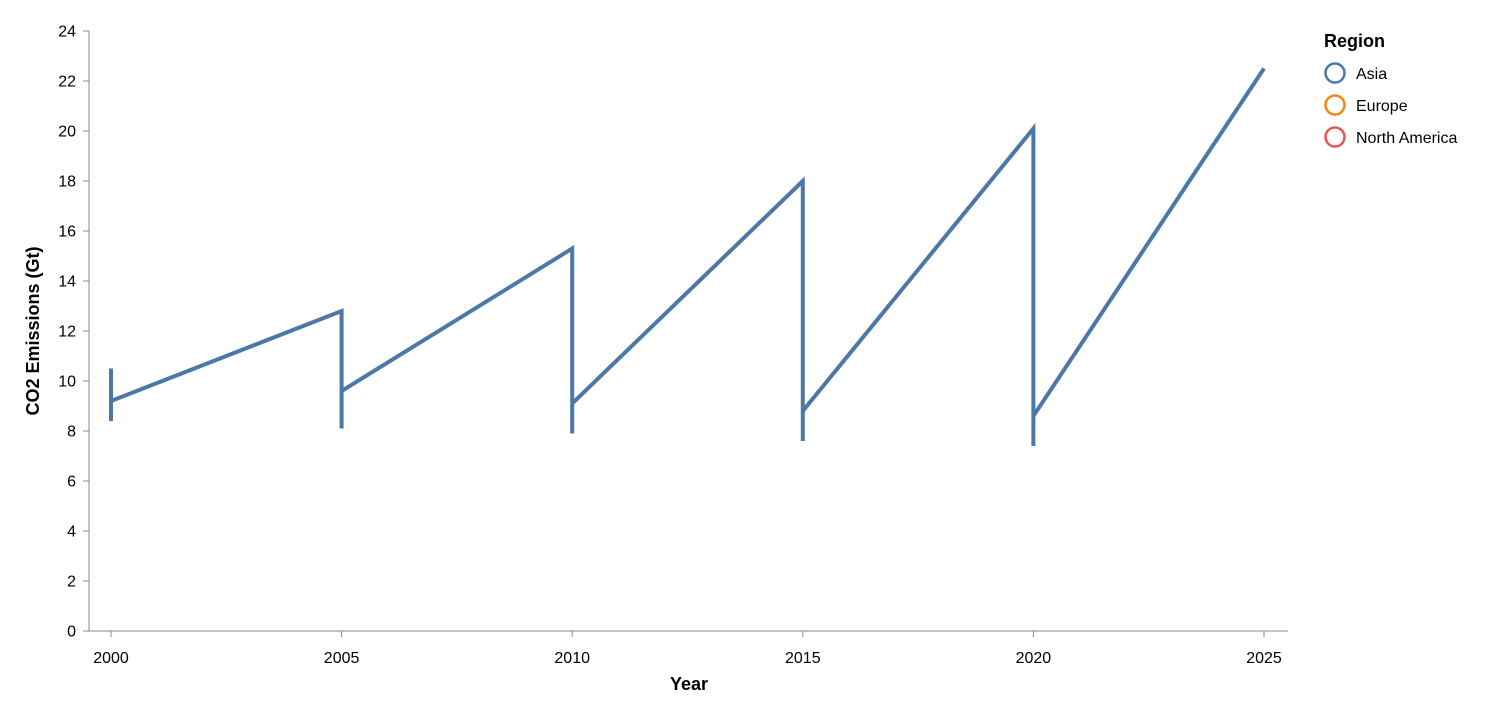 This screenshot has height=719, width=1504. I want to click on x-tick-label: 2020, so click(1034, 658).